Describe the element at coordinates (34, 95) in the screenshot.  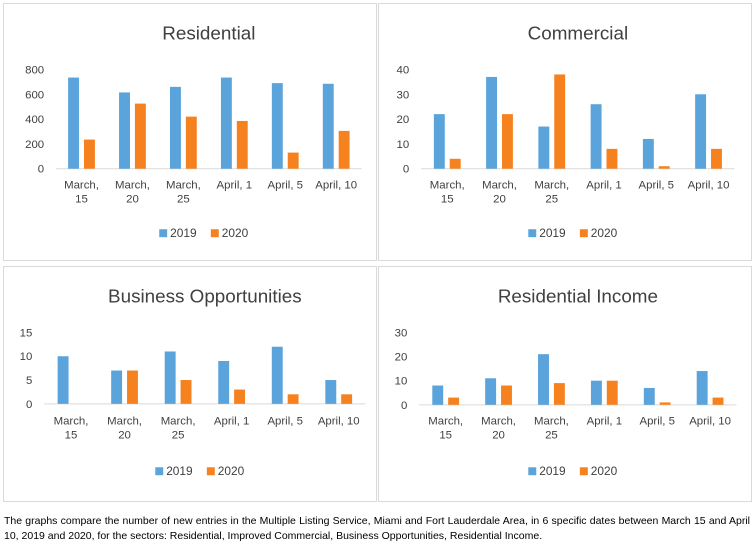
I see `y-tick-label: 600` at that location.